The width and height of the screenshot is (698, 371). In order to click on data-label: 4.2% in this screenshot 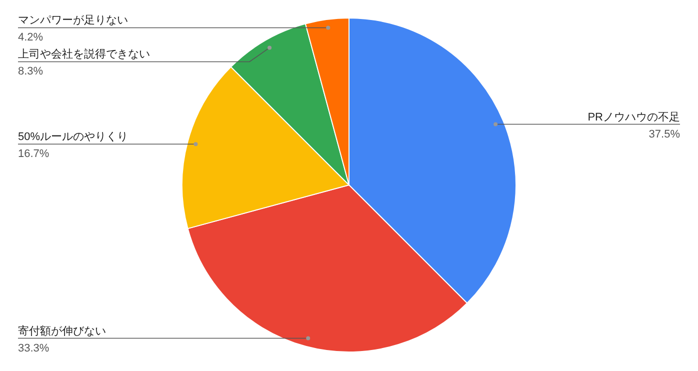, I will do `click(31, 38)`.